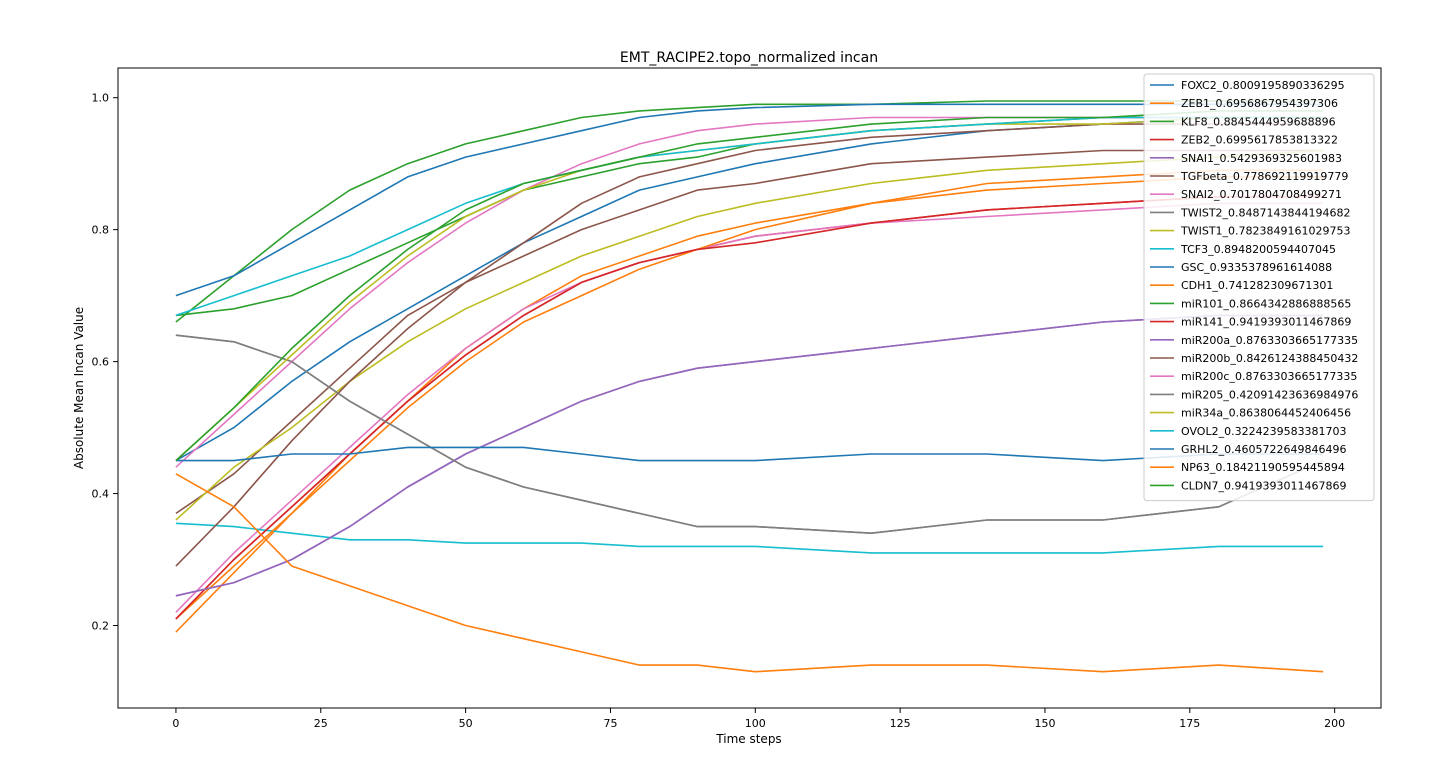 The image size is (1435, 769). Describe the element at coordinates (1334, 723) in the screenshot. I see `x-tick-label: 200` at that location.